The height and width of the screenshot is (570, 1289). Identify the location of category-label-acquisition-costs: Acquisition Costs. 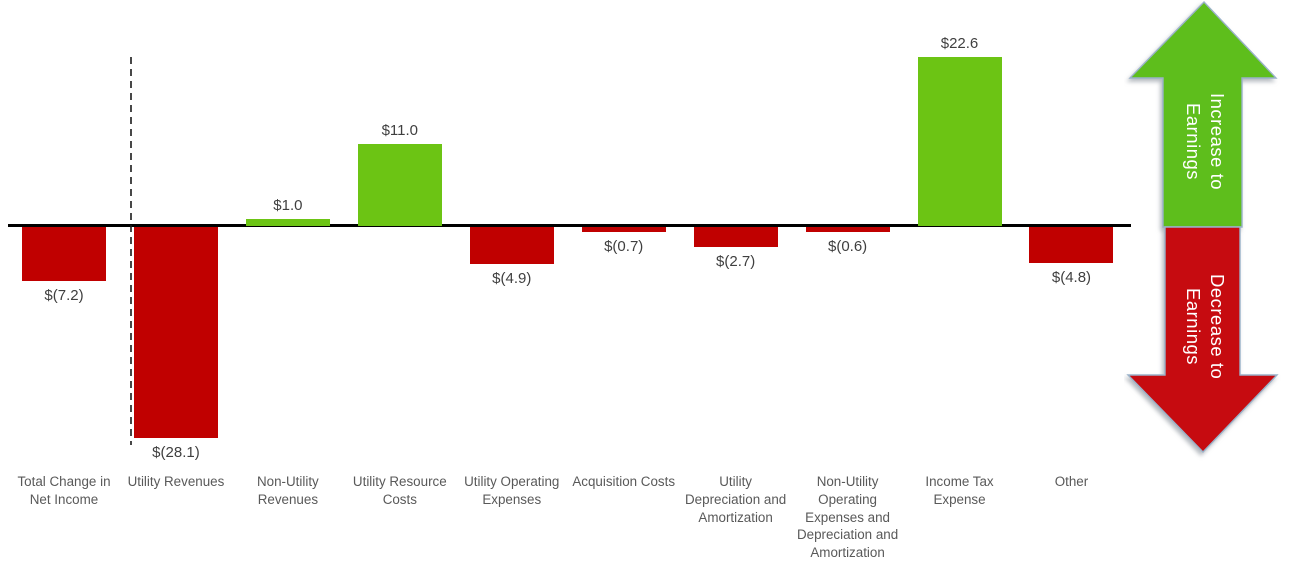
(624, 481).